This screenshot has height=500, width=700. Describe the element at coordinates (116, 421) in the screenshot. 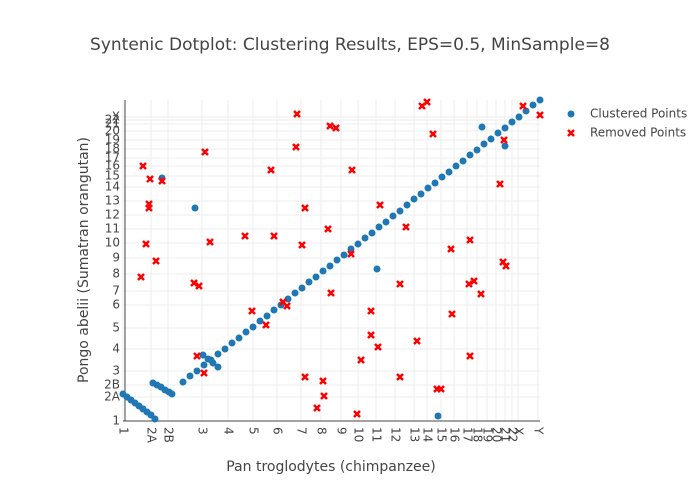

I see `y-tick-label: 1` at that location.